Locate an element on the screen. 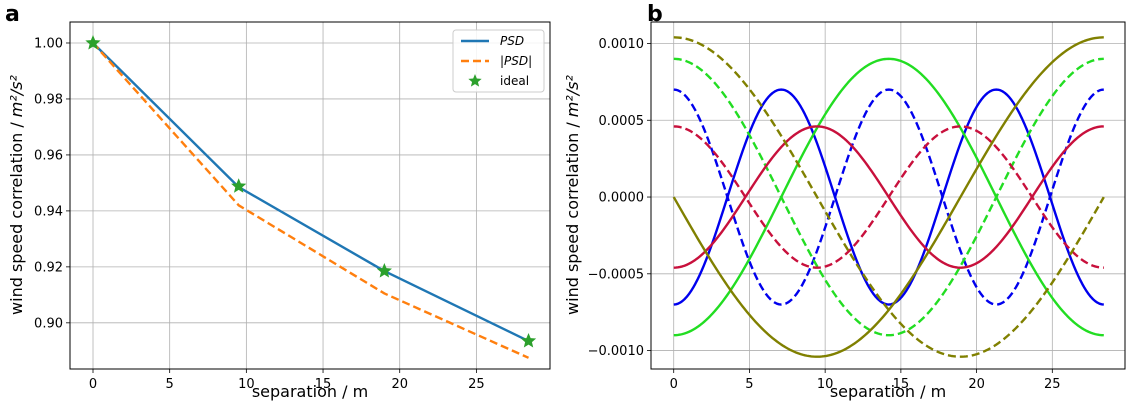  y-tick-label: 0.0005 is located at coordinates (622, 121).